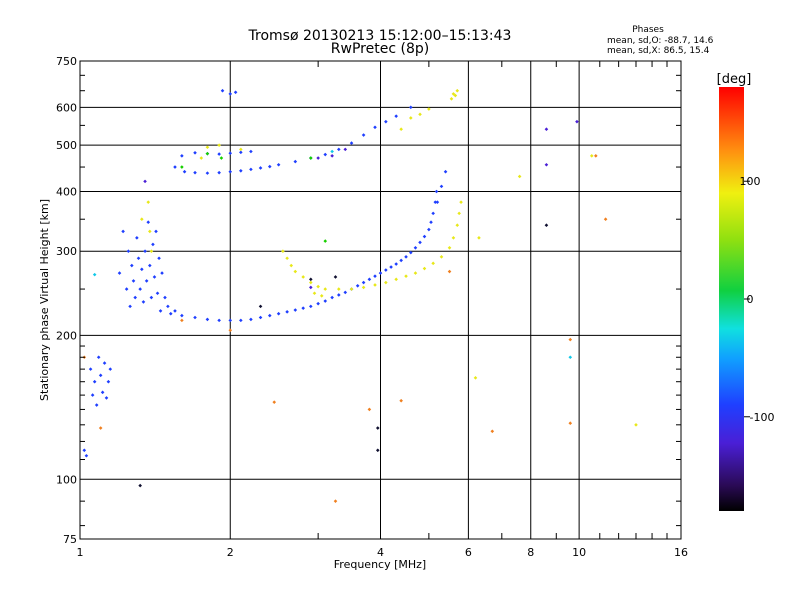  Describe the element at coordinates (66, 61) in the screenshot. I see `y-tick-label: 750` at that location.